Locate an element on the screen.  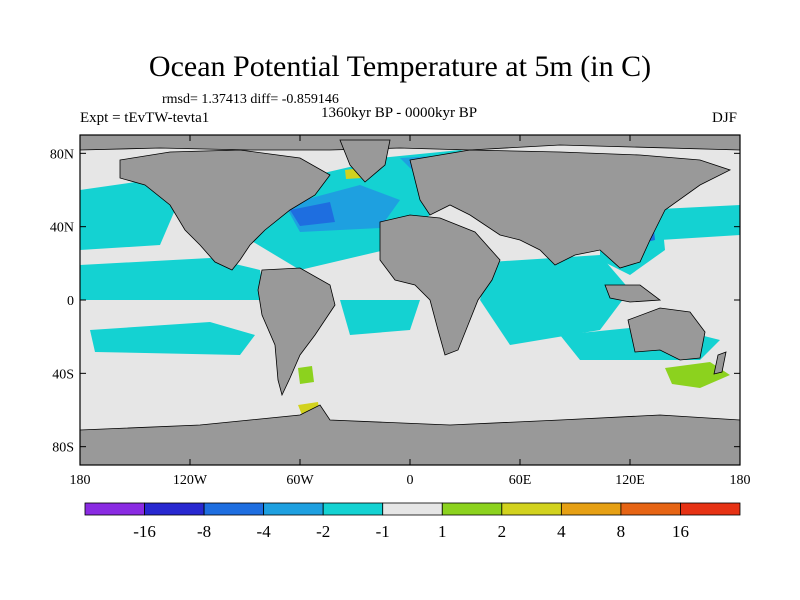
anomaly-warm-australia is located at coordinates (697, 375).